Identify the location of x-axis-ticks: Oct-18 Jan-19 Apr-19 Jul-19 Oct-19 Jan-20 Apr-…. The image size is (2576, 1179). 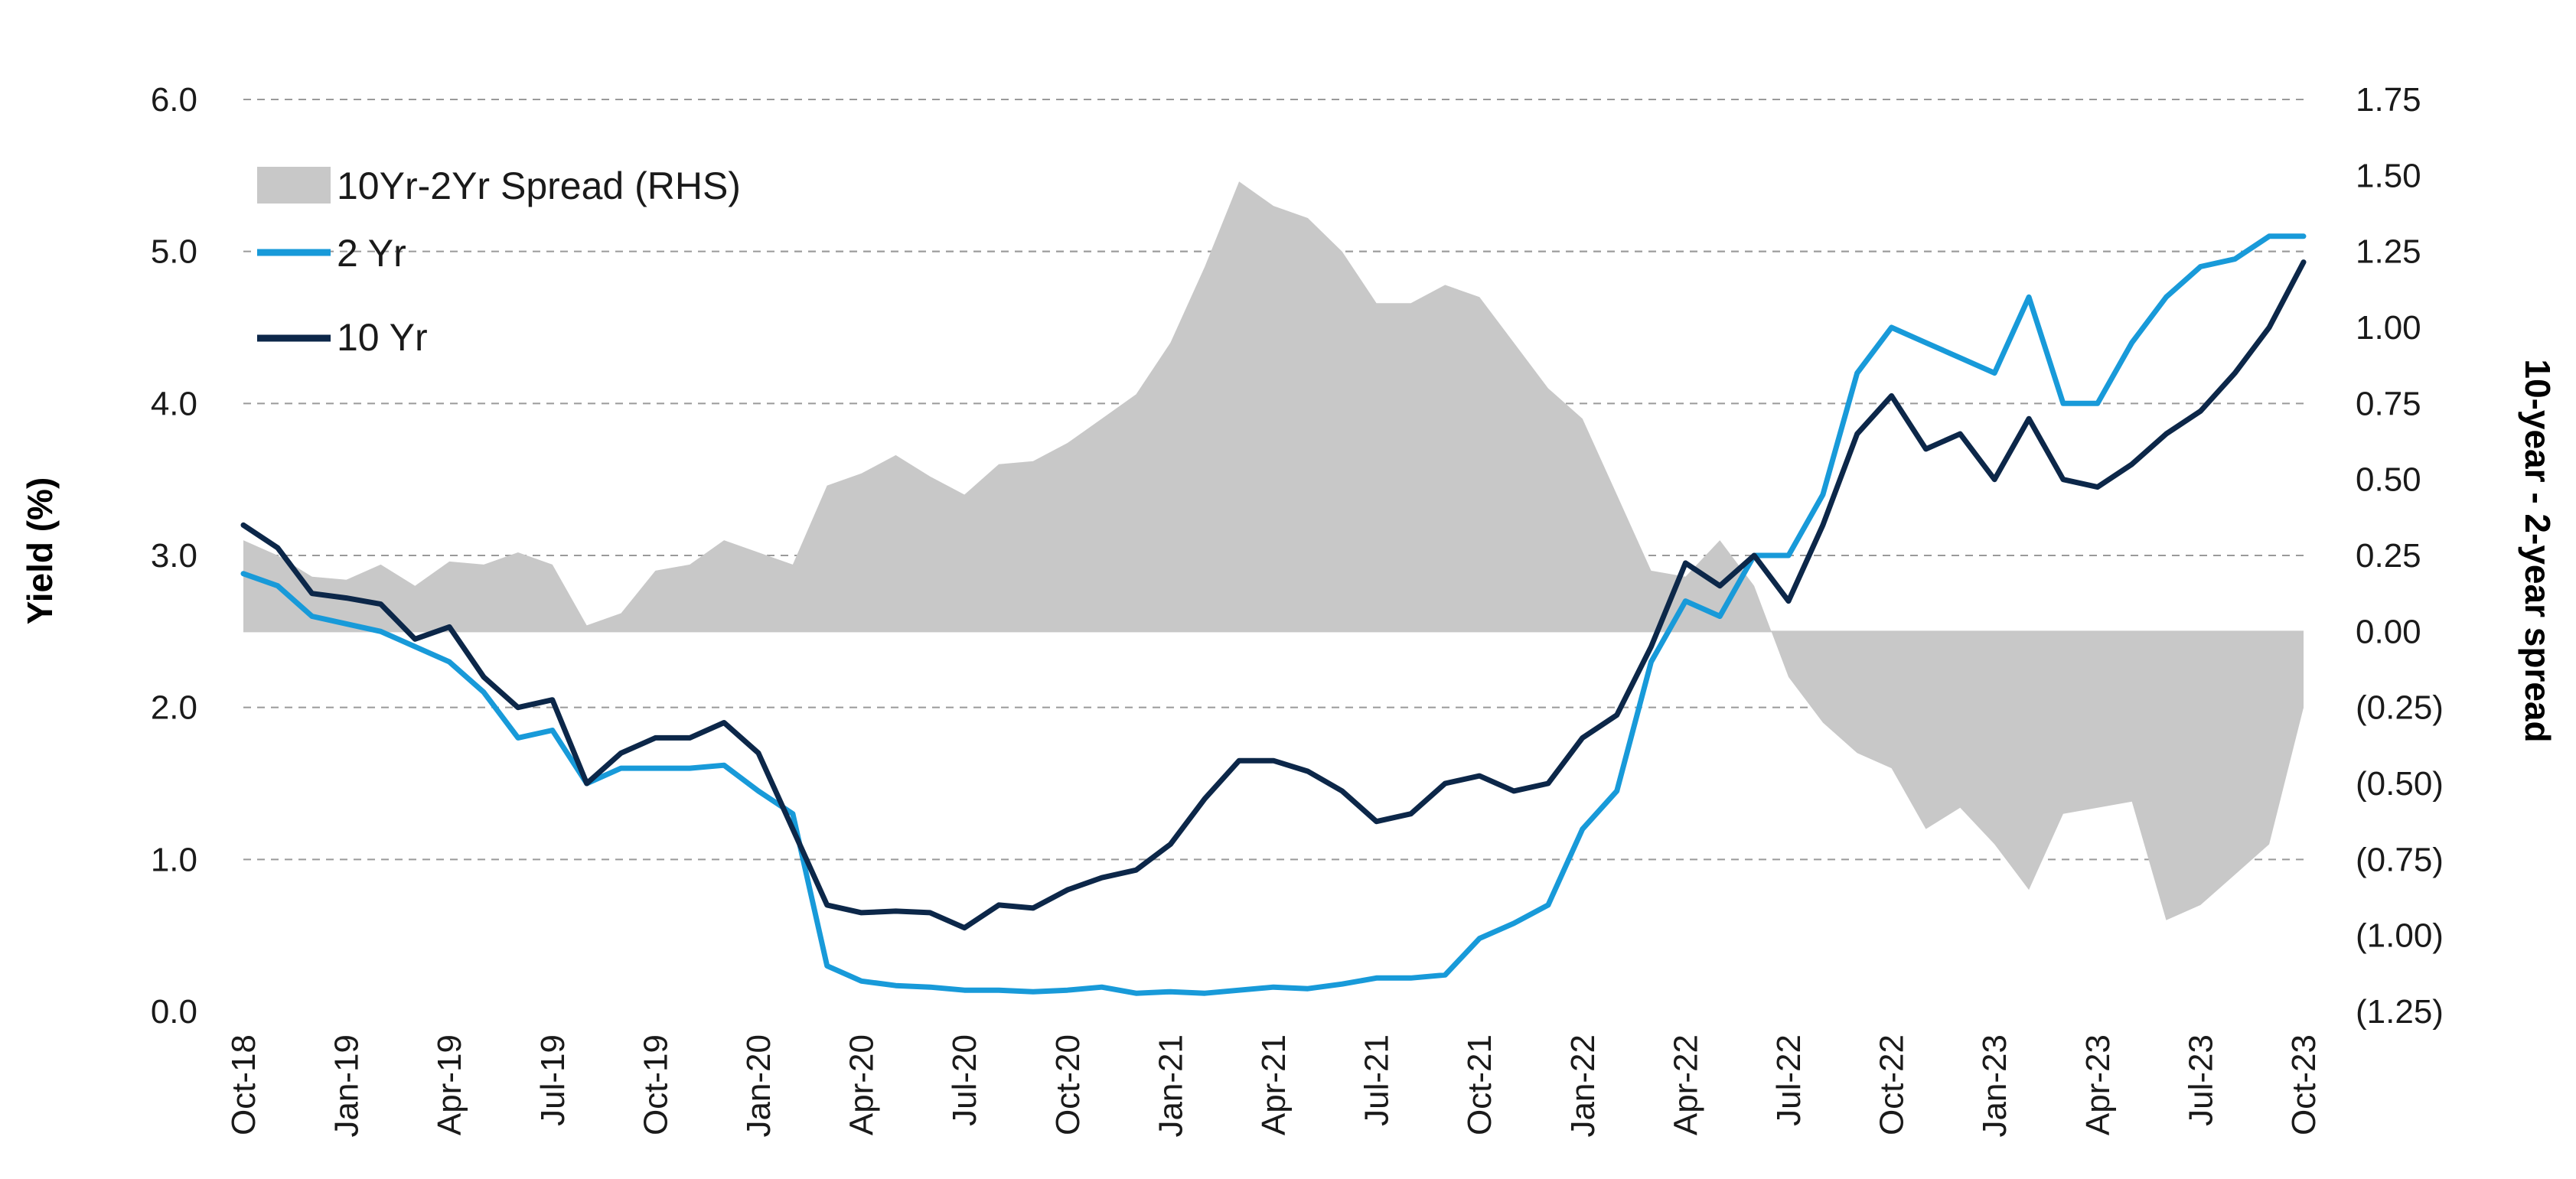
(1274, 1086).